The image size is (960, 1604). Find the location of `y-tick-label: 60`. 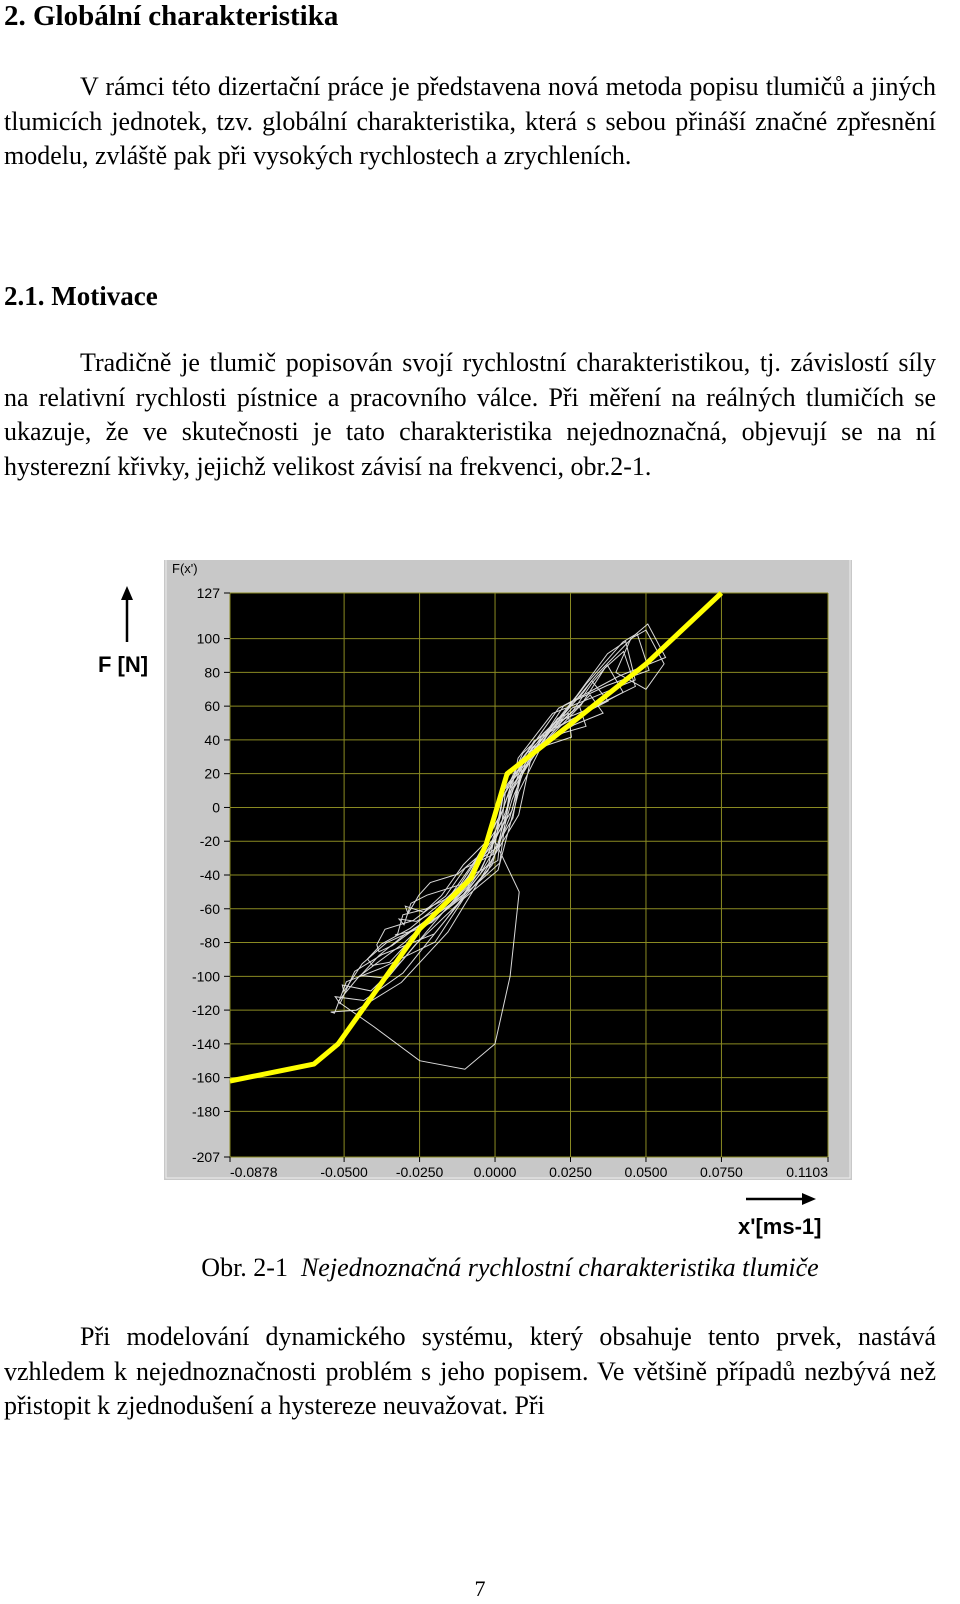

y-tick-label: 60 is located at coordinates (212, 706).